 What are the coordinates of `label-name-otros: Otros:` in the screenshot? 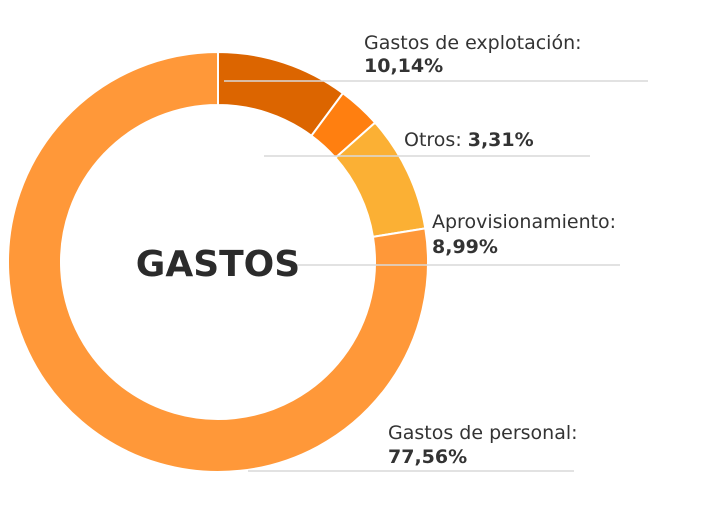 It's located at (433, 140).